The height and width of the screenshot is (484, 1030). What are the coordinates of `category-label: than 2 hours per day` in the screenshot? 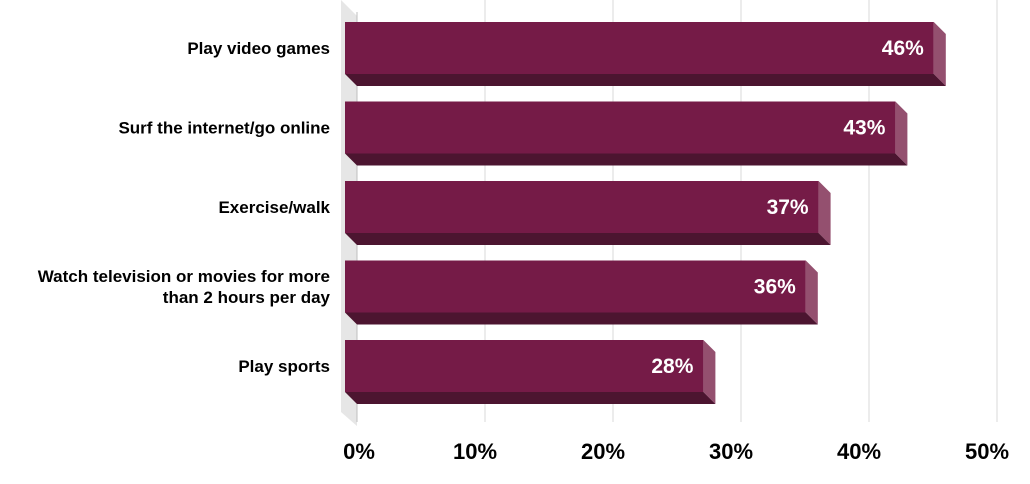 It's located at (247, 297).